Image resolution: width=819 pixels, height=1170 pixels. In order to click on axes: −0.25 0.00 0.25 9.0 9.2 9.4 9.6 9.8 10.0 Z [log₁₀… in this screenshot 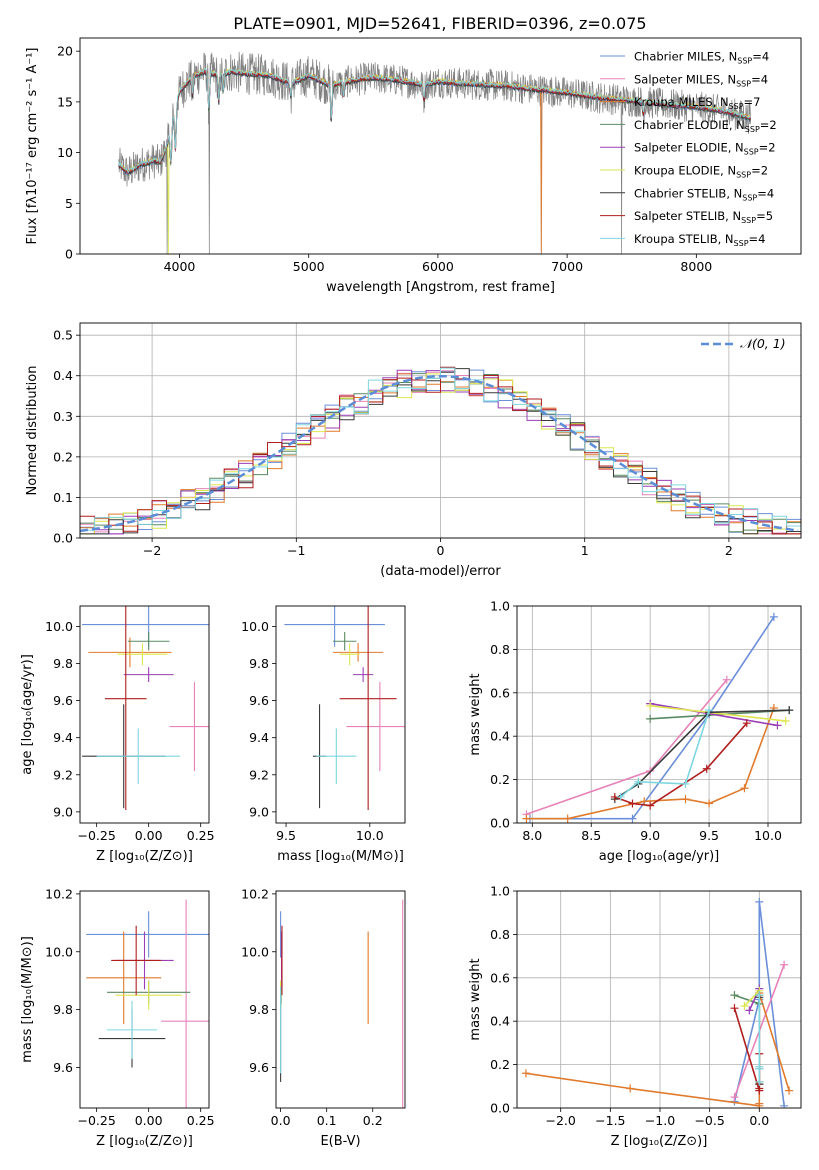, I will do `click(117, 741)`.